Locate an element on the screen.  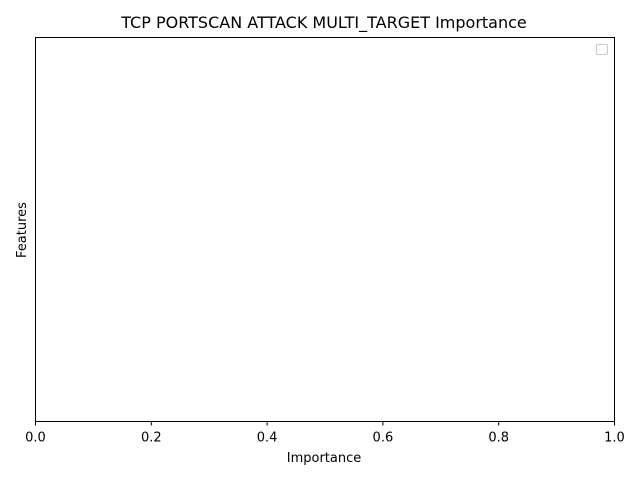
x-tick-label: 1.0 is located at coordinates (614, 438).